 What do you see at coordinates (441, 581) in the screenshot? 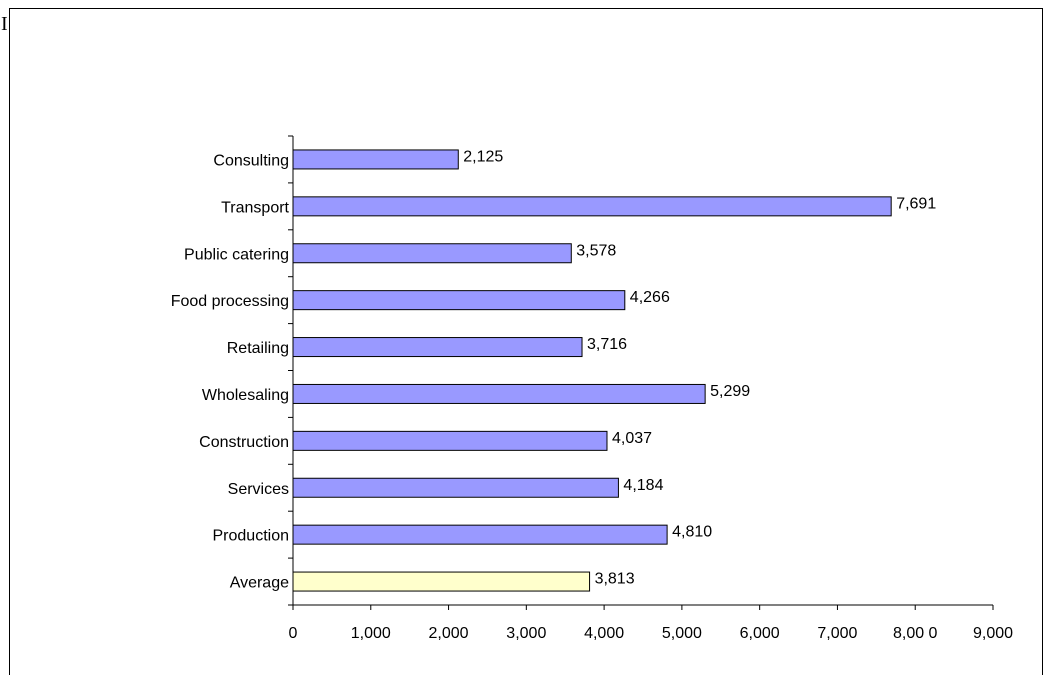
I see `bar-average` at bounding box center [441, 581].